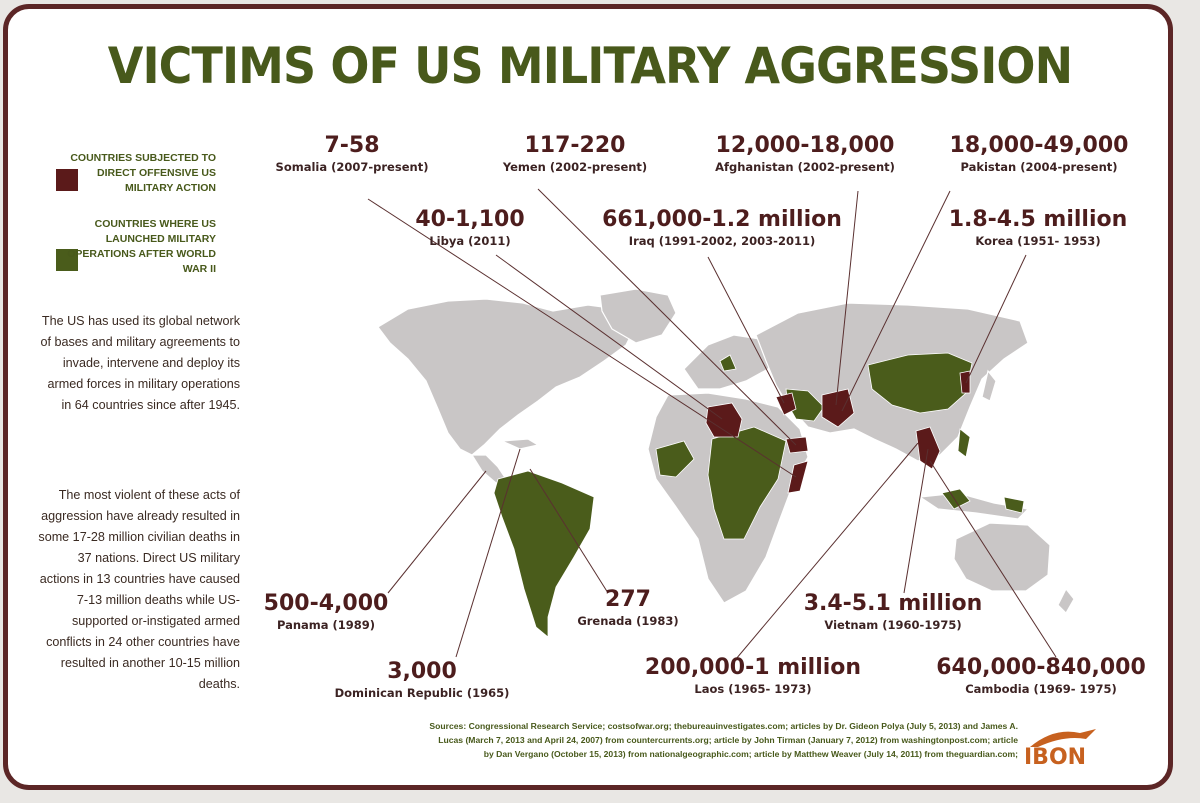 The height and width of the screenshot is (803, 1200). Describe the element at coordinates (488, 553) in the screenshot. I see `leader-dominican-republic` at that location.